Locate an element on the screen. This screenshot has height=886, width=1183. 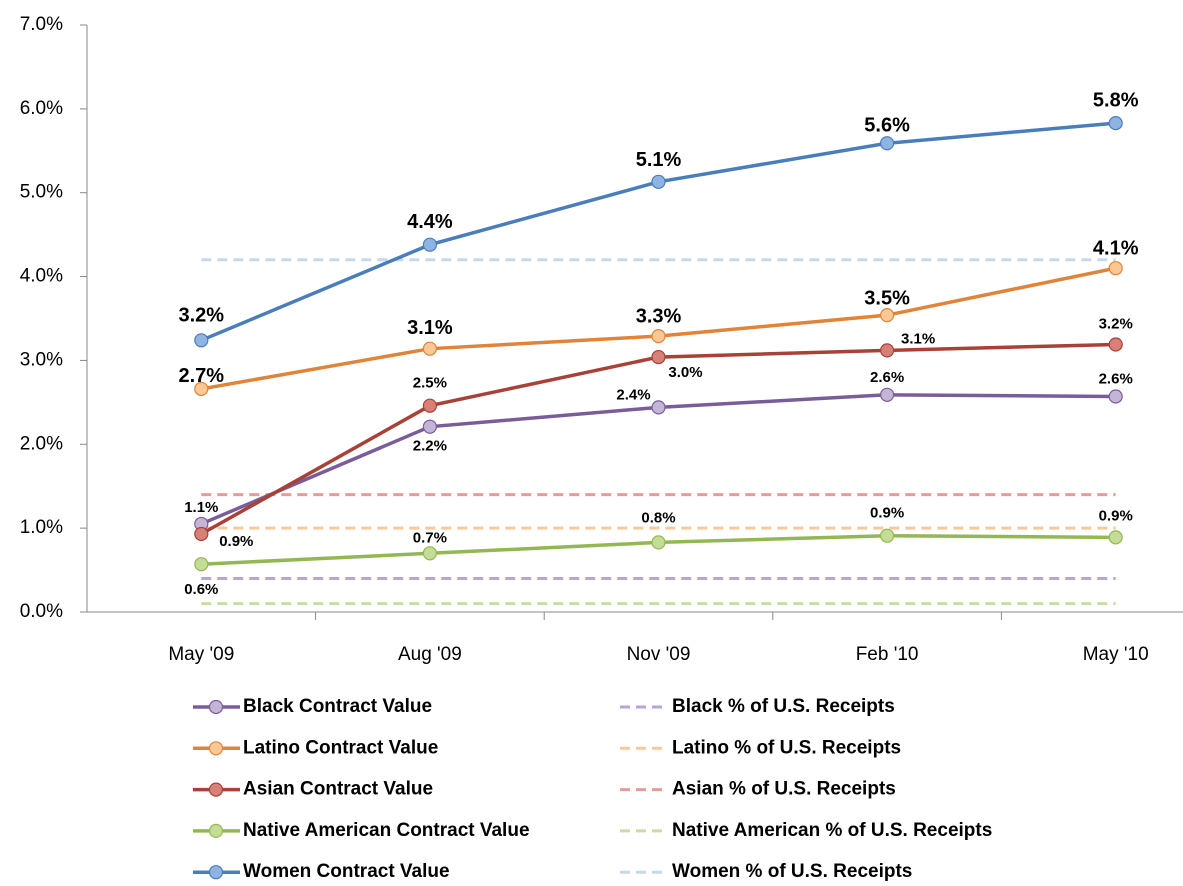
legend-label: Black Contract Value is located at coordinates (337, 706).